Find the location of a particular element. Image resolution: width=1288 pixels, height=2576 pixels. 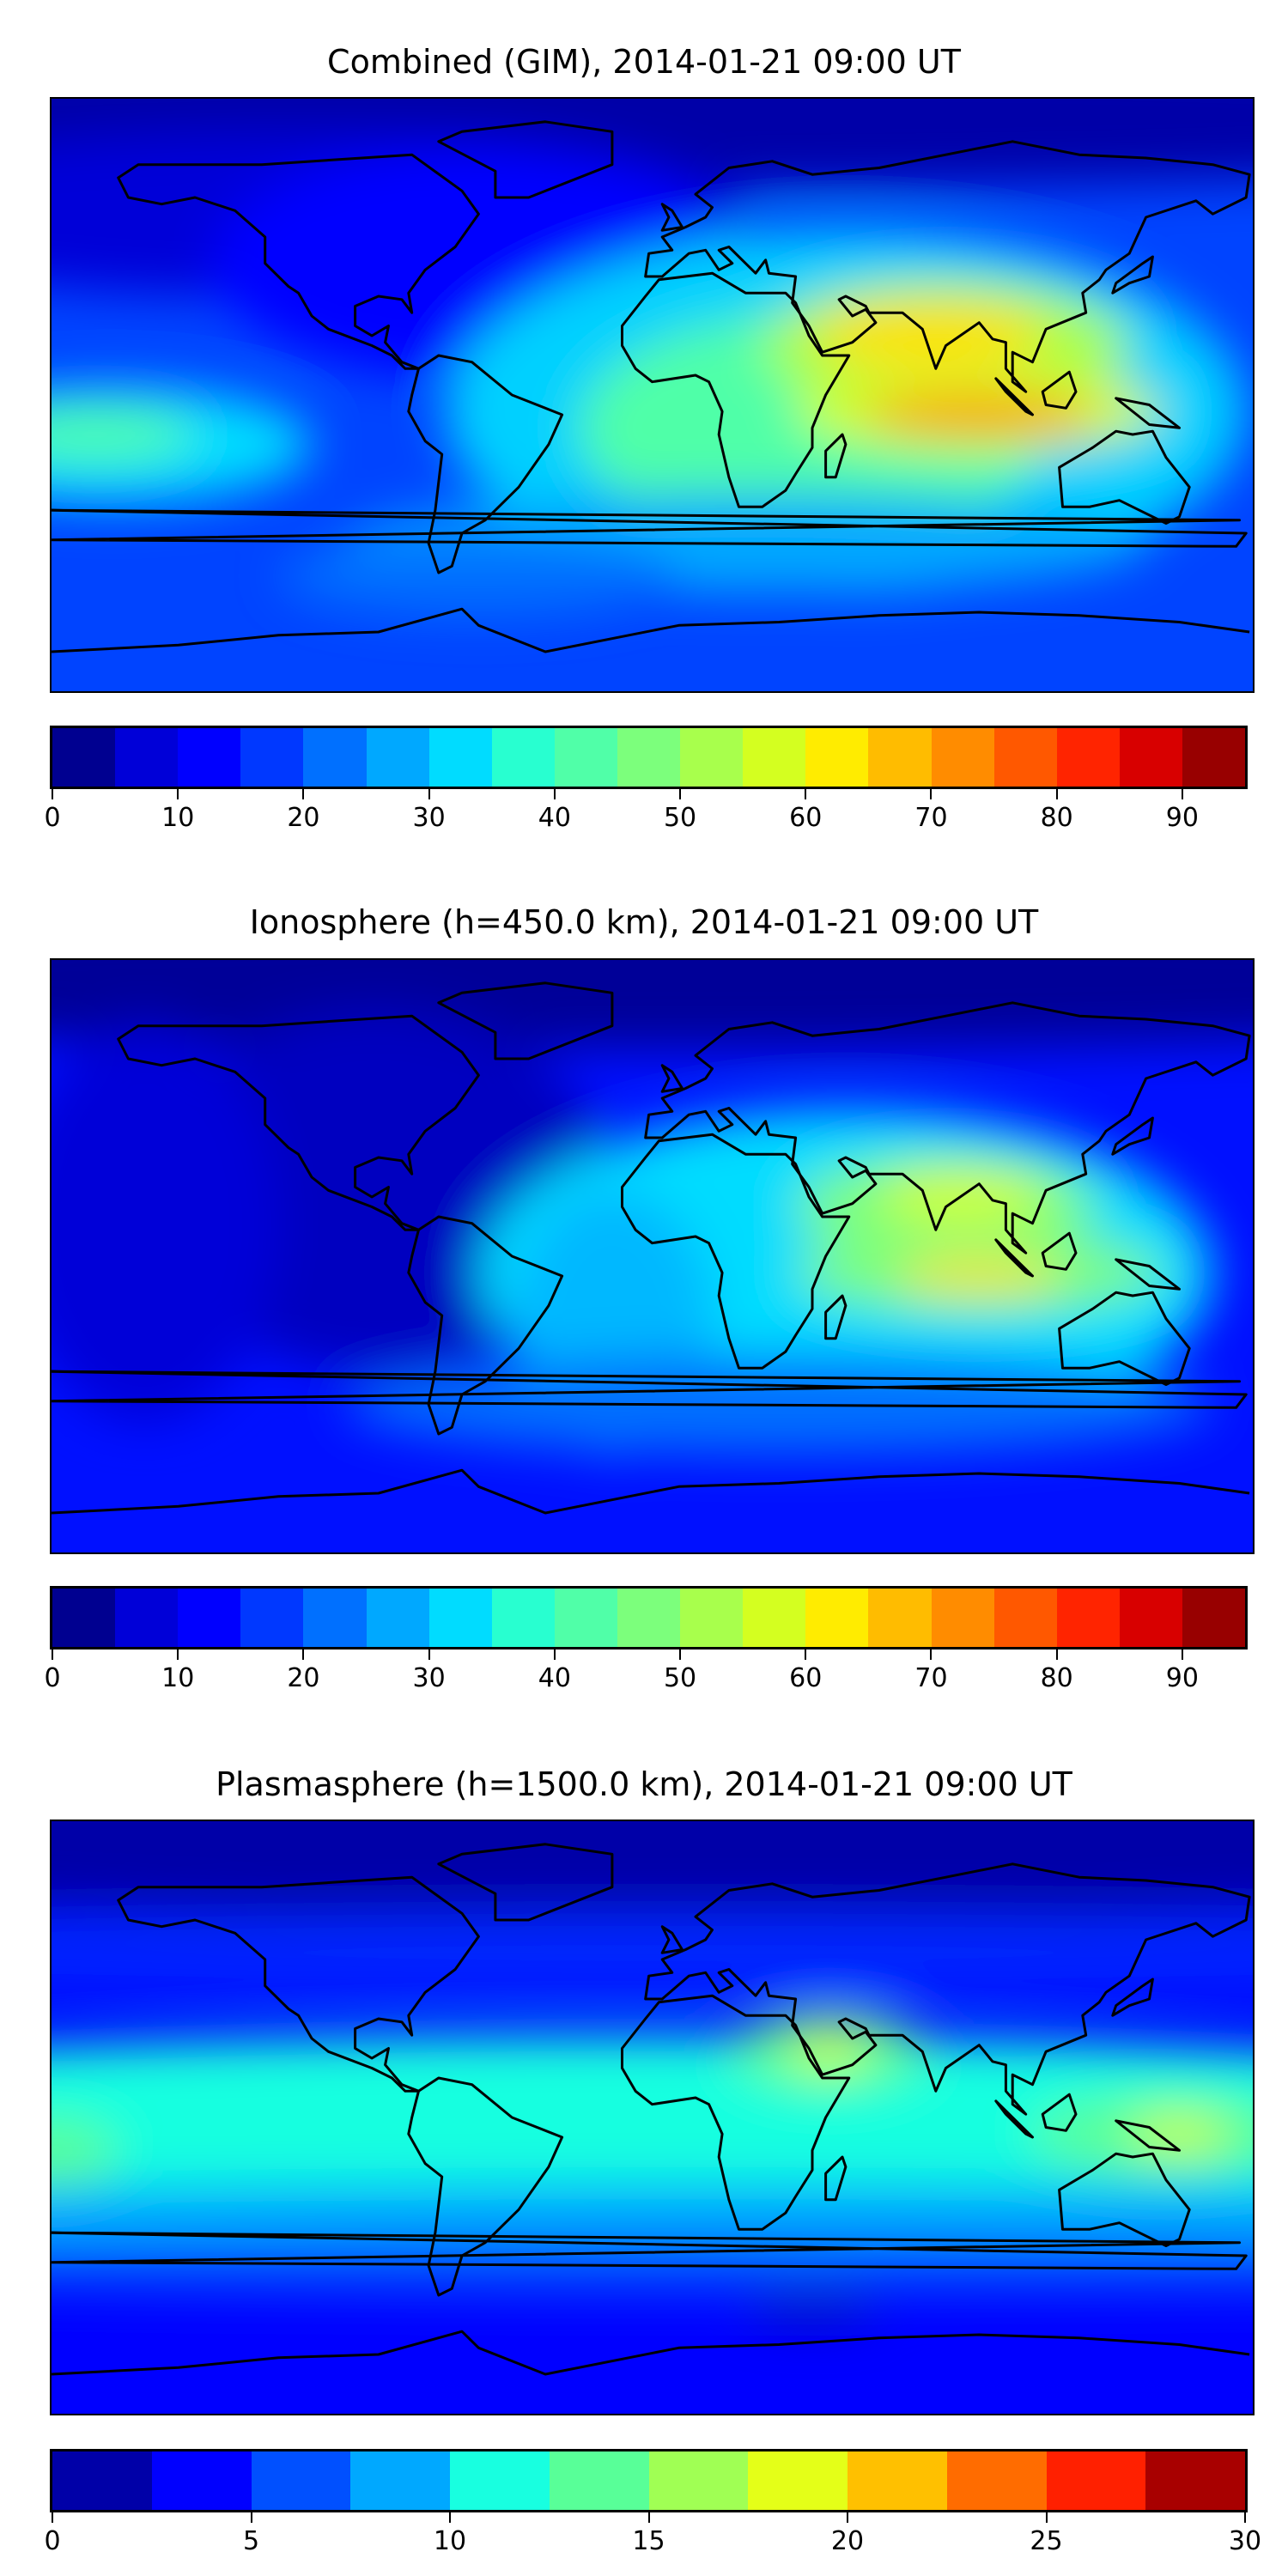

coastline-madagascar is located at coordinates (836, 1317).